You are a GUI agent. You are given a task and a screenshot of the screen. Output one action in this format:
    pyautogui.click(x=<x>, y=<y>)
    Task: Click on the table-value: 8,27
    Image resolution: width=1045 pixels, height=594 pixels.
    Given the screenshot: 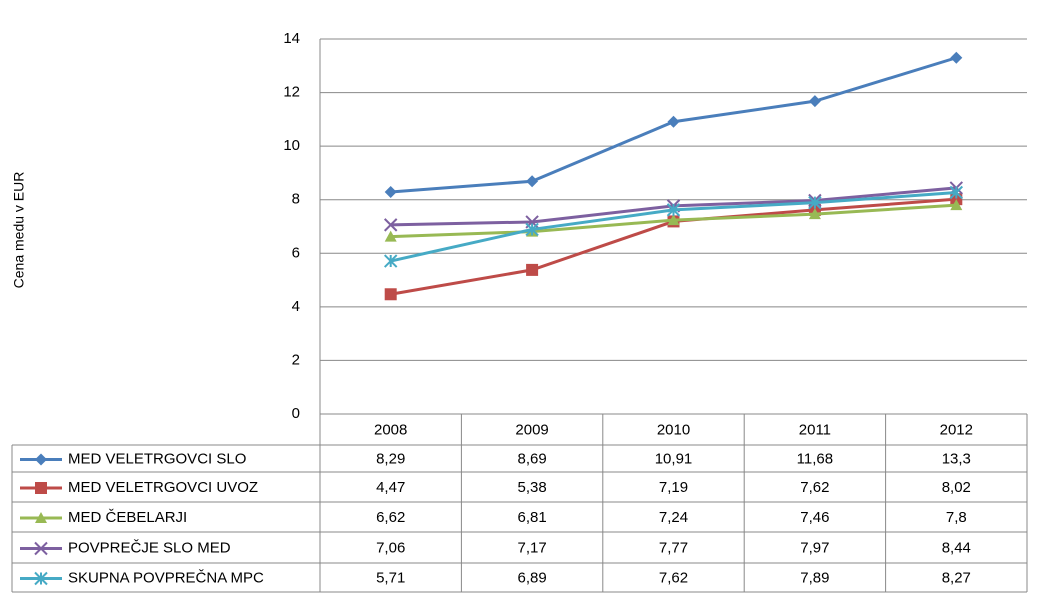 What is the action you would take?
    pyautogui.click(x=956, y=577)
    